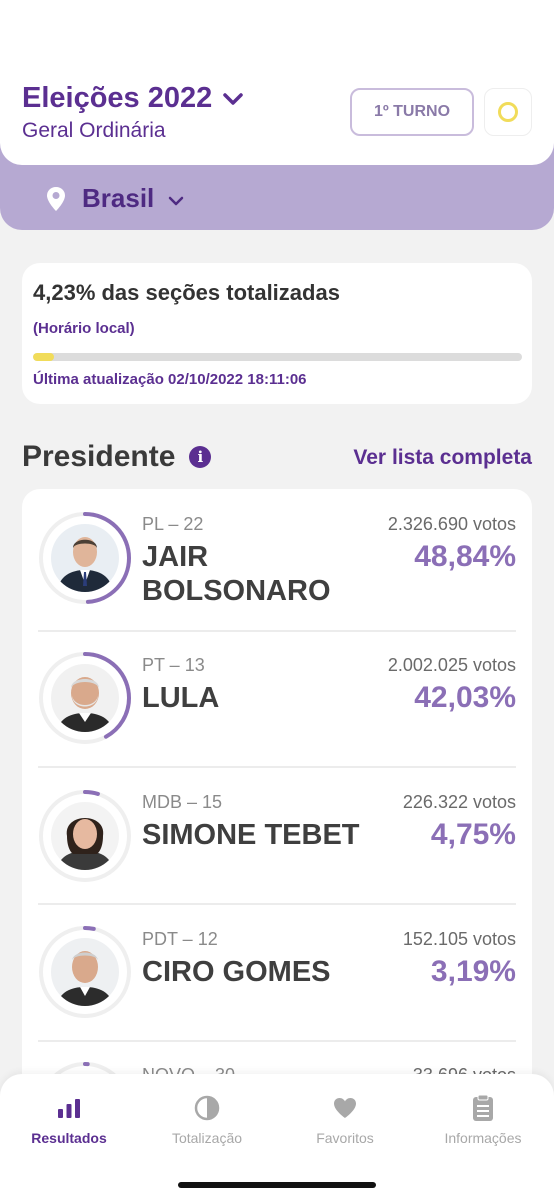 This screenshot has width=554, height=1200. What do you see at coordinates (84, 328) in the screenshot?
I see `local-time-label: (Horário local)` at bounding box center [84, 328].